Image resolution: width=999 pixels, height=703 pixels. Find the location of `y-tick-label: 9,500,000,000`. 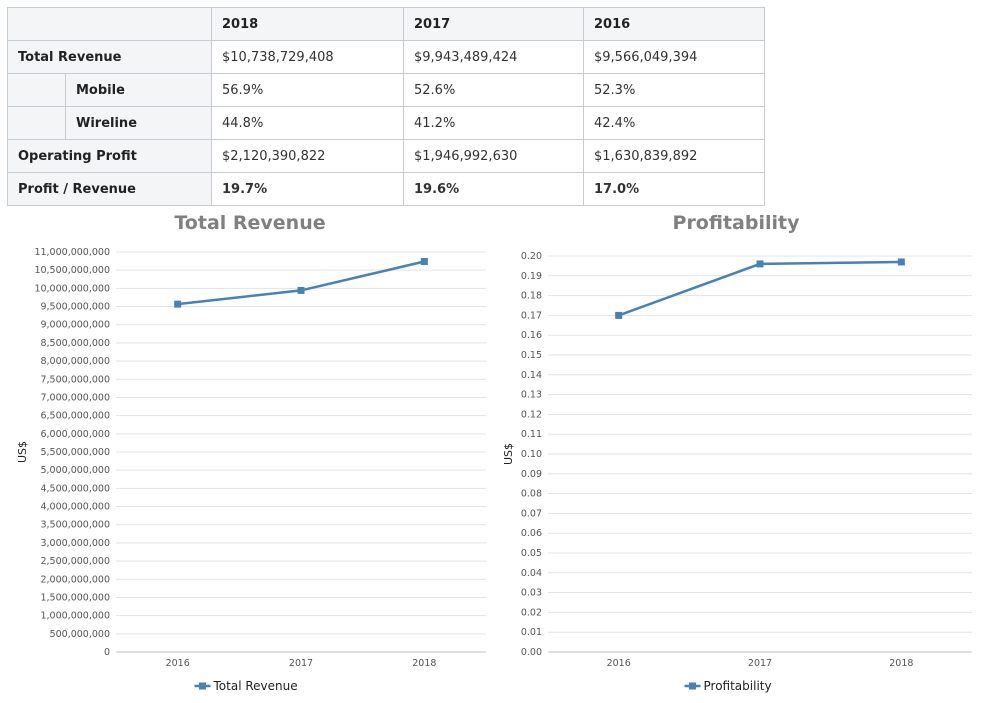

y-tick-label: 9,500,000,000 is located at coordinates (75, 307).